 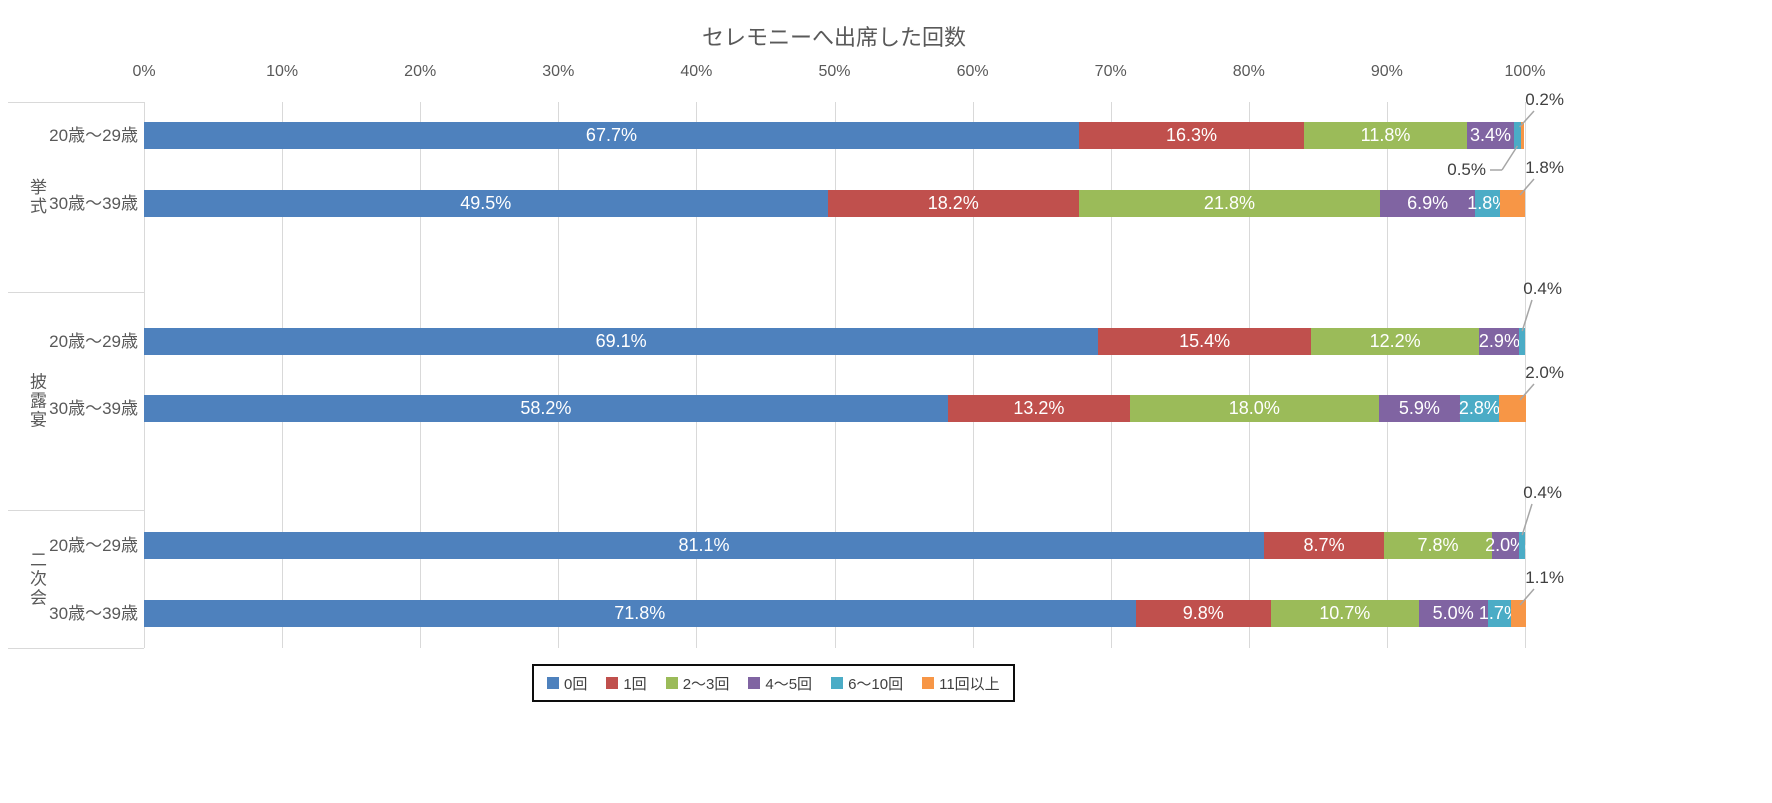 What do you see at coordinates (576, 684) in the screenshot?
I see `legend-item-label: 0回` at bounding box center [576, 684].